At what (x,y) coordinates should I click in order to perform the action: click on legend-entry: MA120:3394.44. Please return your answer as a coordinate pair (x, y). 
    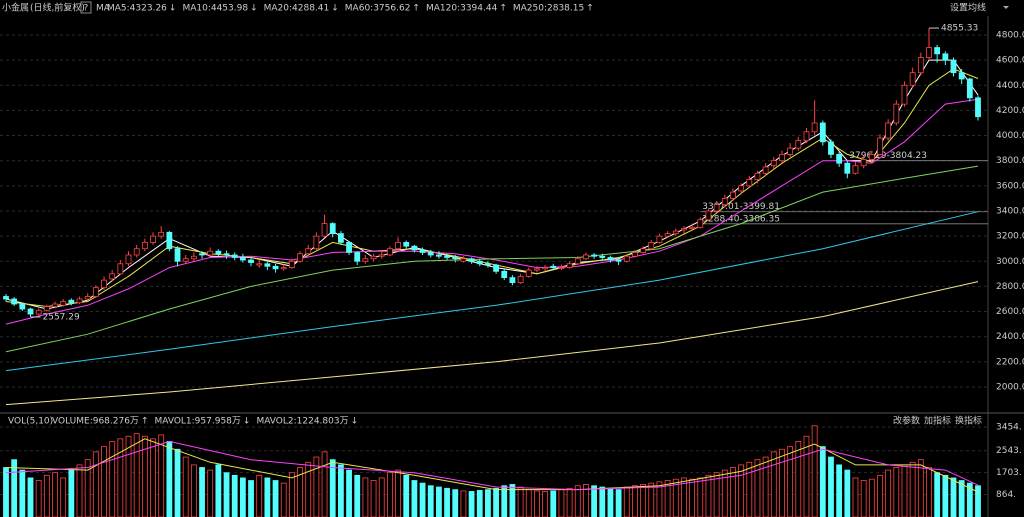
    Looking at the image, I should click on (462, 9).